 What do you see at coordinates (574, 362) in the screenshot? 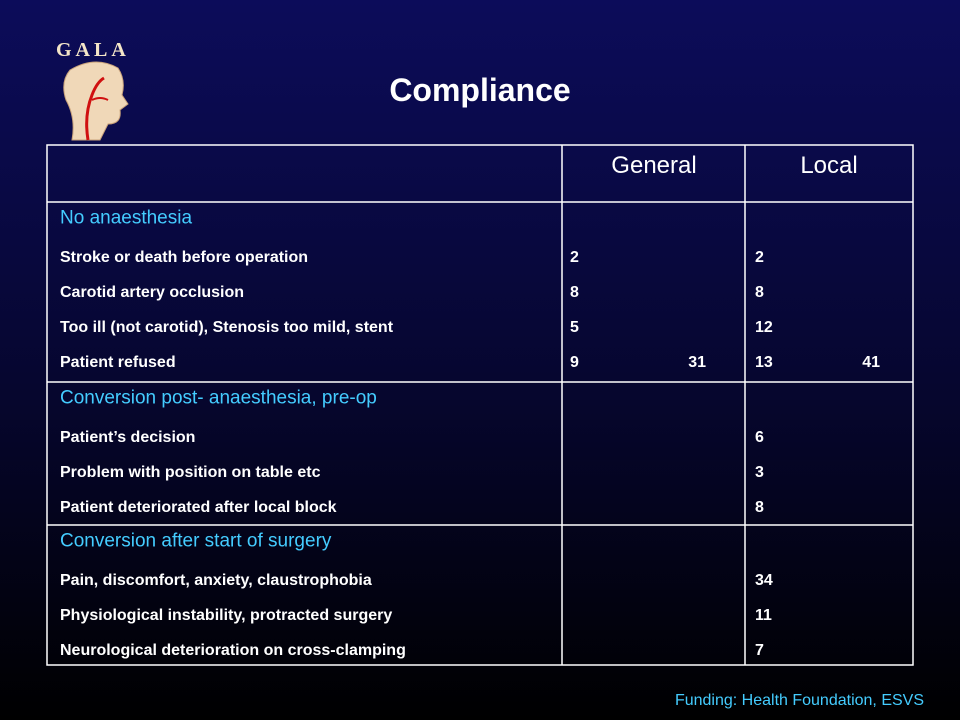
I see `general-value: 9` at bounding box center [574, 362].